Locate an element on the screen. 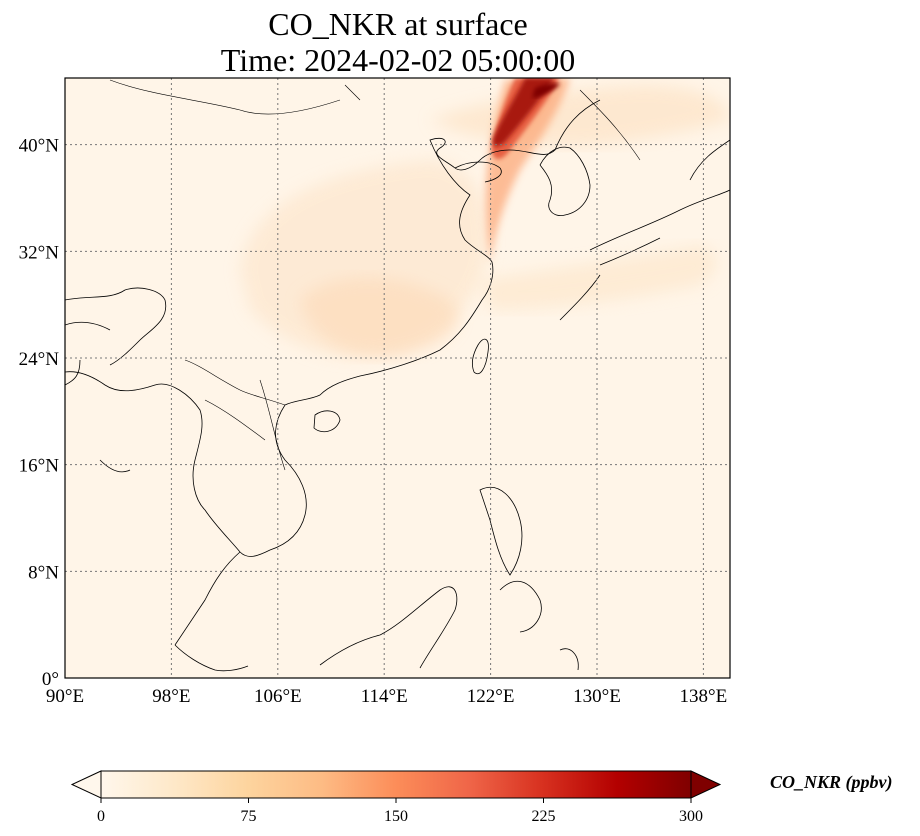  lat-tick-label: 24°N is located at coordinates (39, 359).